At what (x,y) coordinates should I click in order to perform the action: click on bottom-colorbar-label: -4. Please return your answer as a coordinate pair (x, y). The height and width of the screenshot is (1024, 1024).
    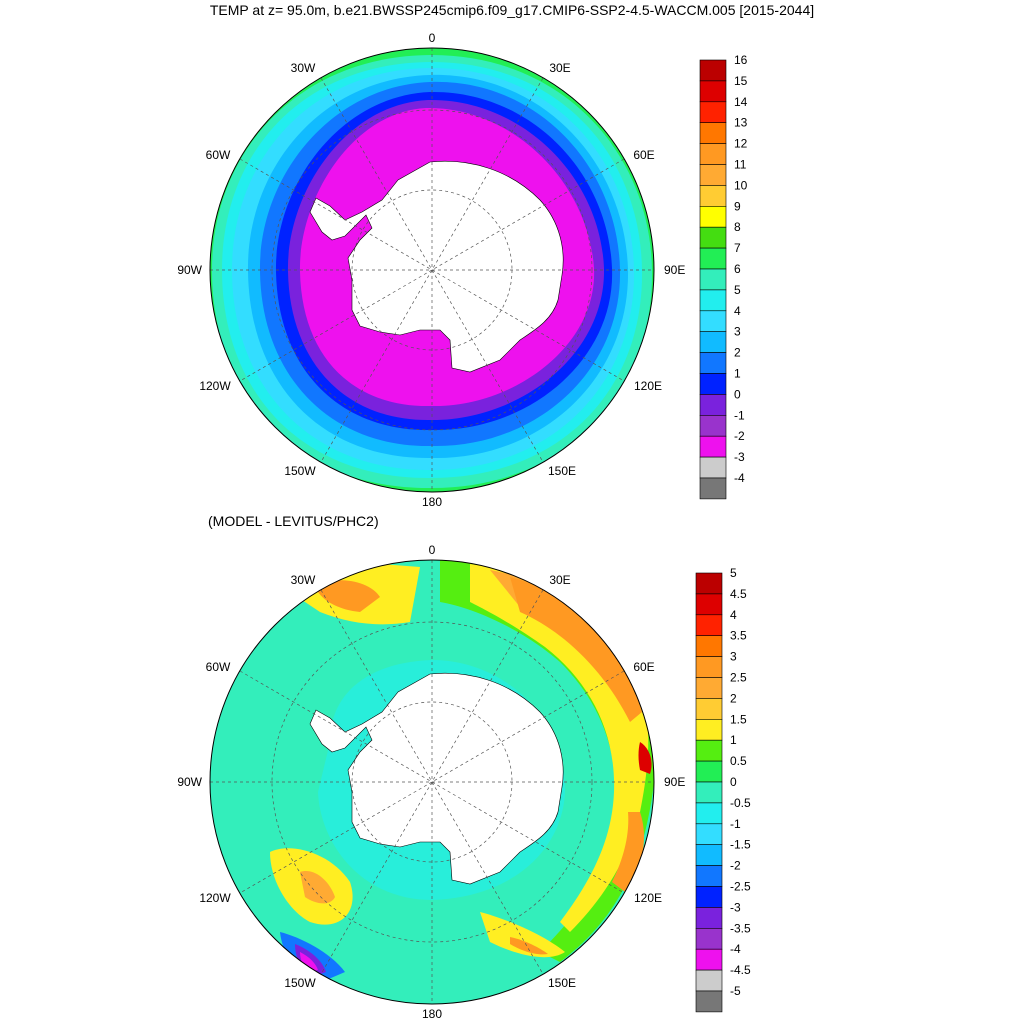
    Looking at the image, I should click on (735, 949).